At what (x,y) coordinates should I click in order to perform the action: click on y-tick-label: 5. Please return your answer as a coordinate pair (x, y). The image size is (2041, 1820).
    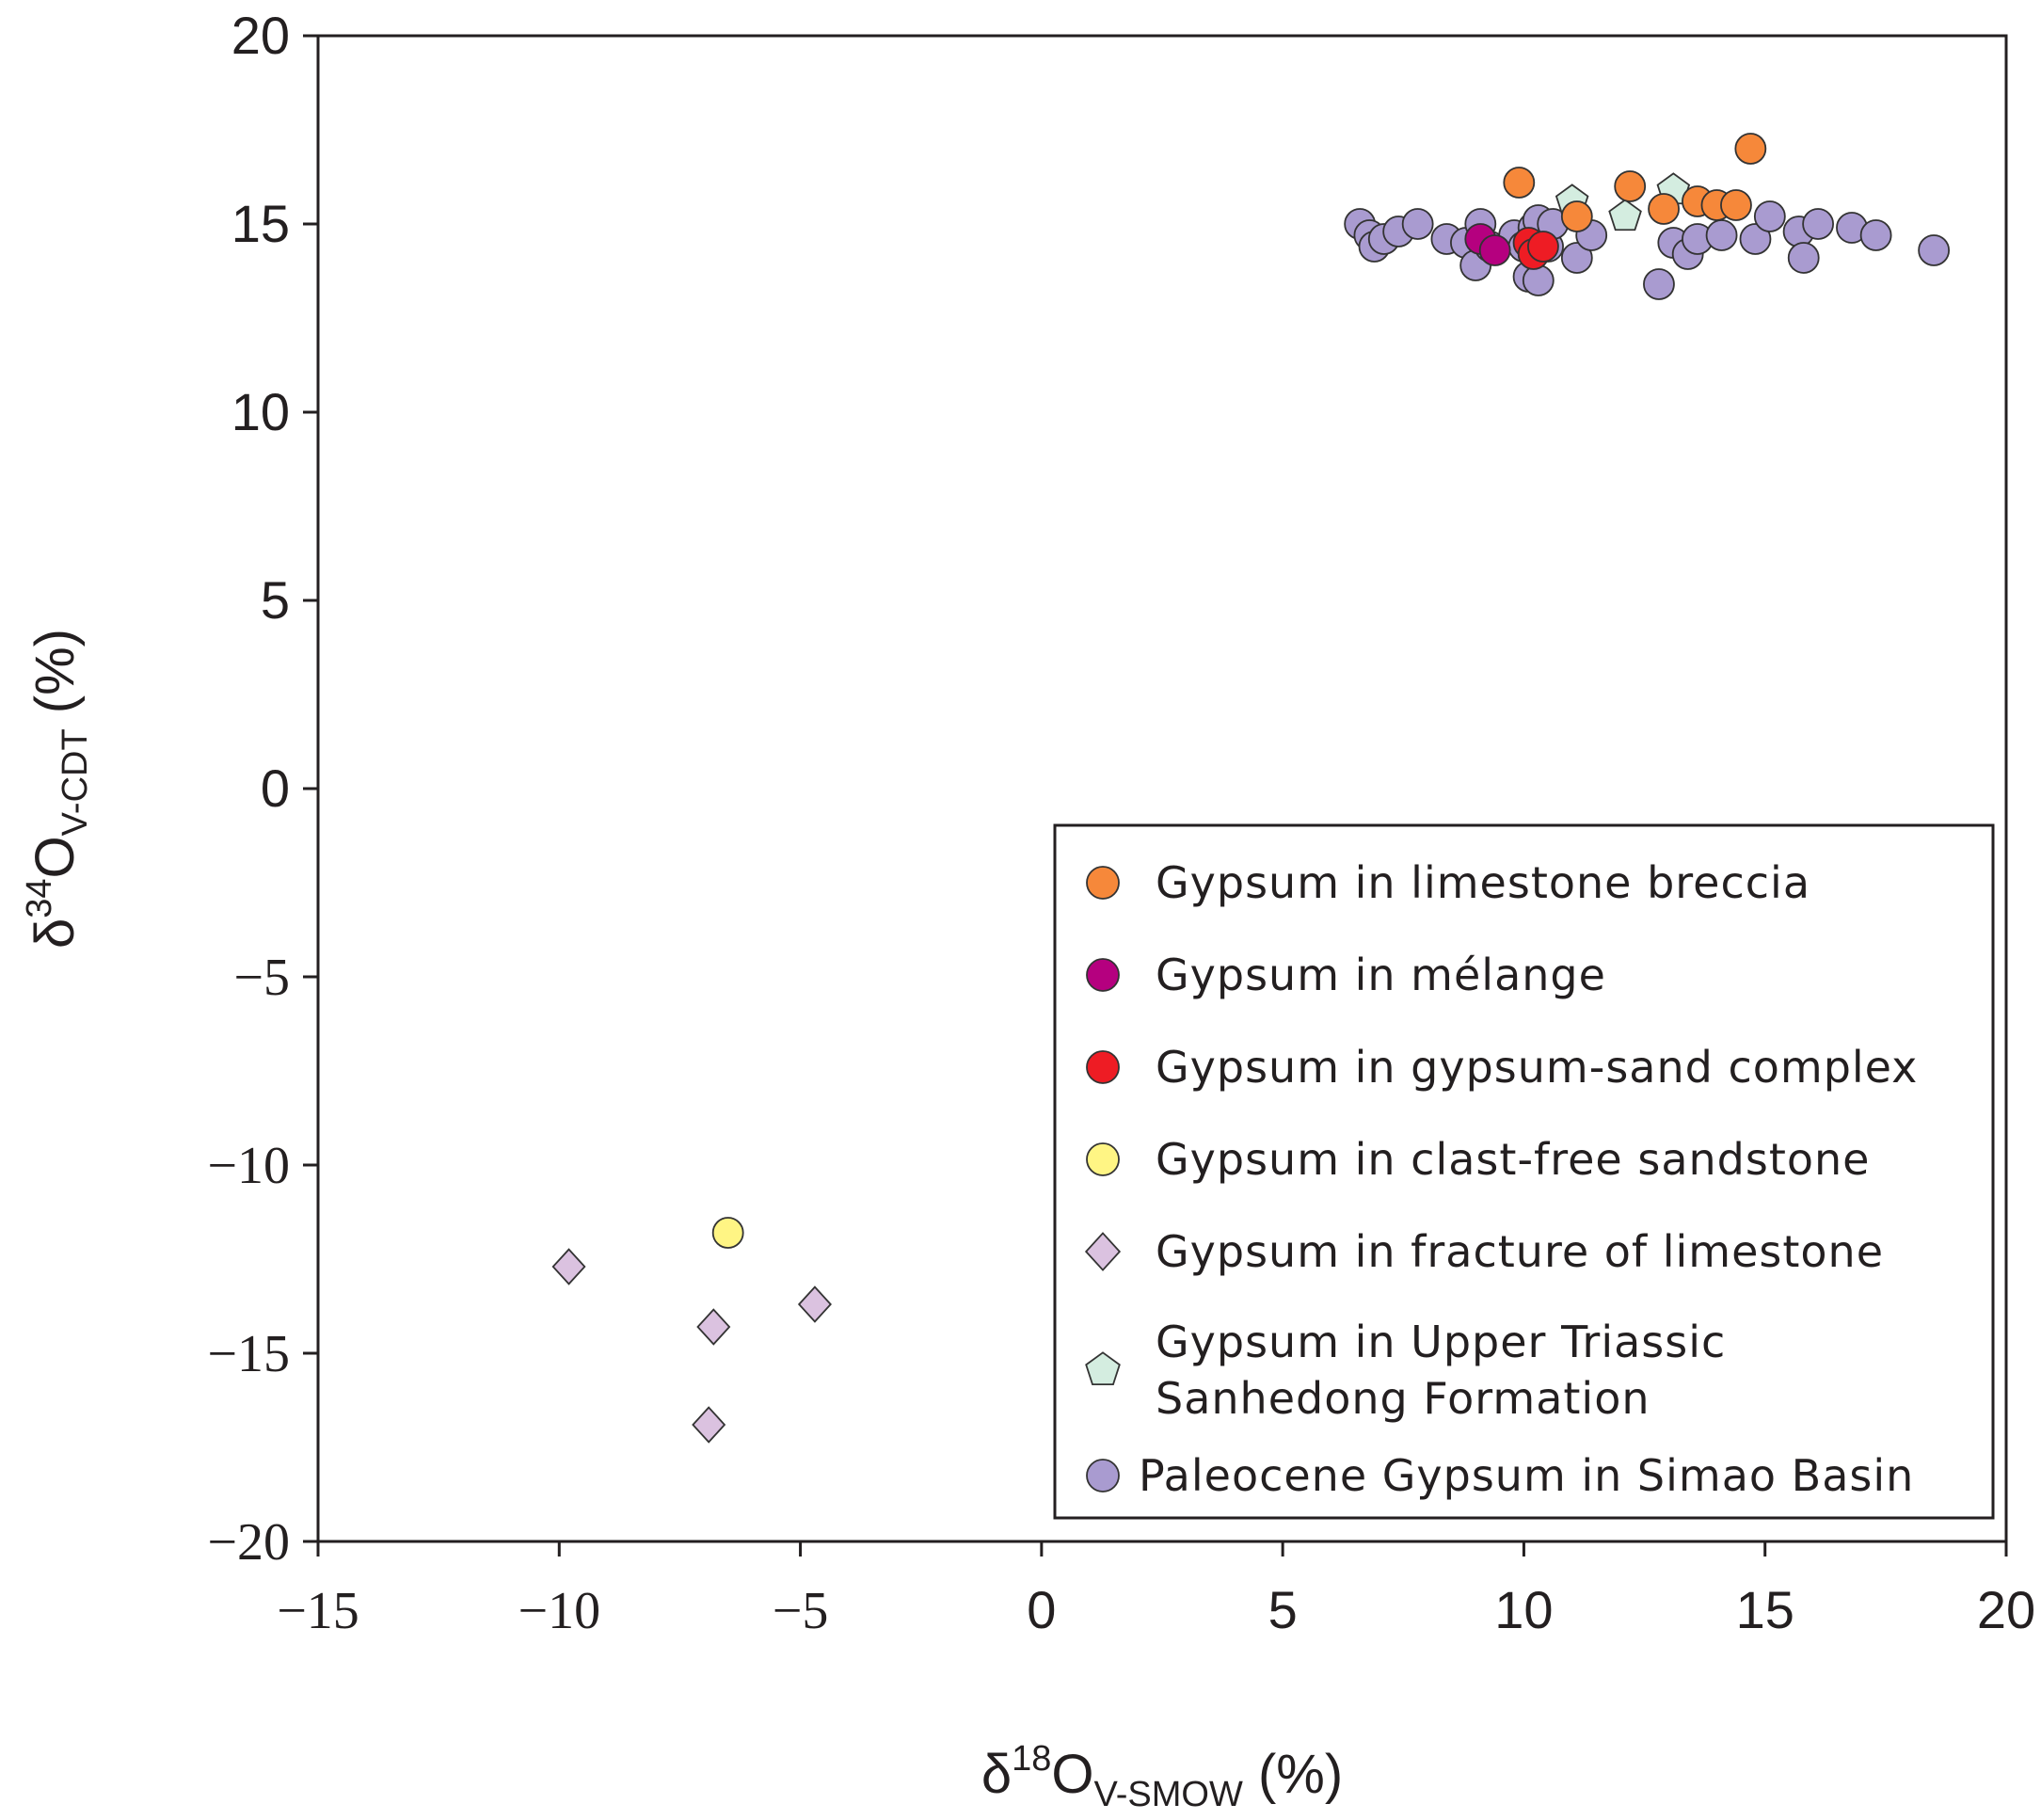
    Looking at the image, I should click on (275, 600).